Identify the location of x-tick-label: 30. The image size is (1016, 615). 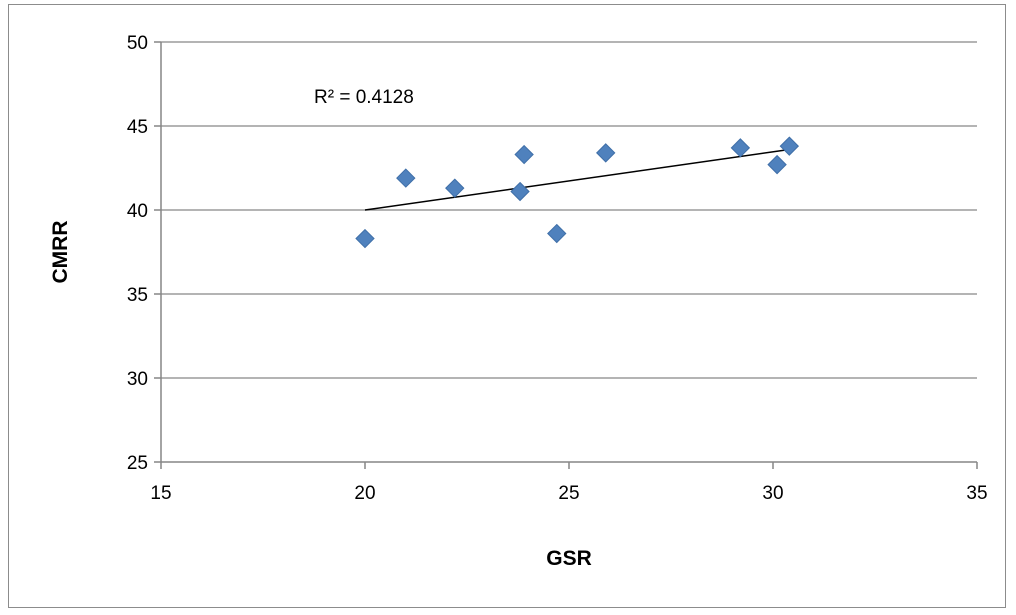
(772, 493).